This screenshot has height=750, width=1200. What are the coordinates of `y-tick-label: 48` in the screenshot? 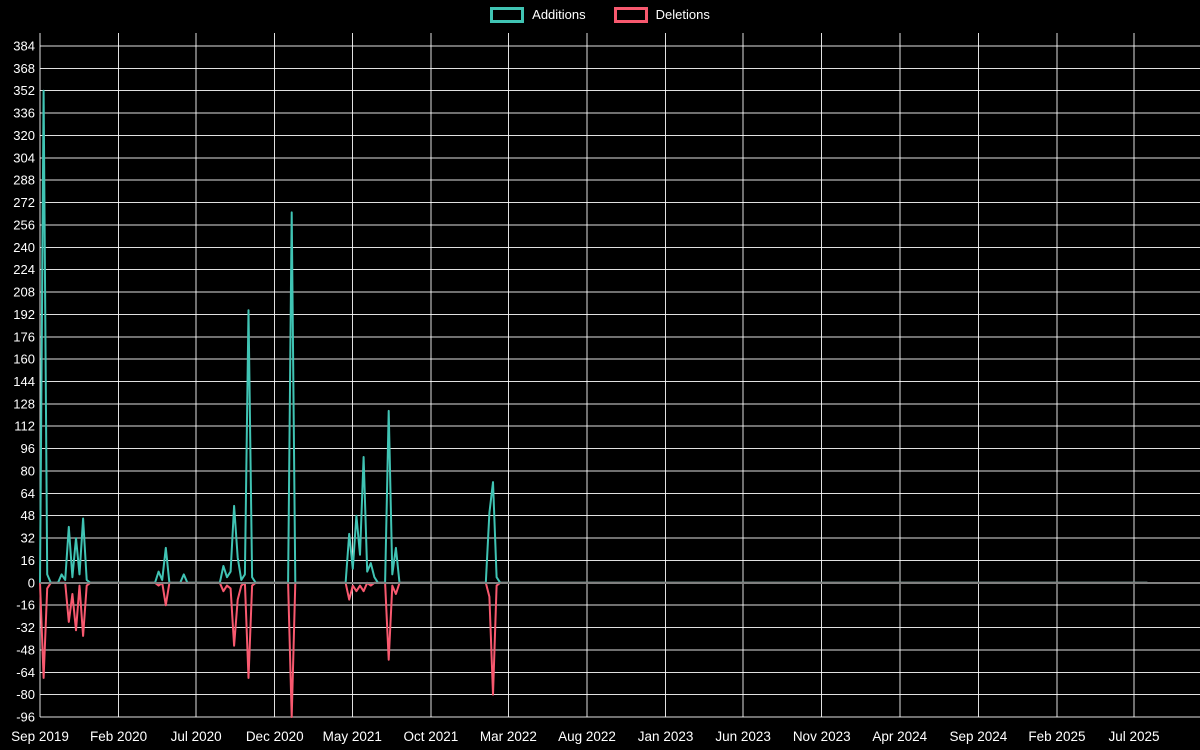 It's located at (28, 515).